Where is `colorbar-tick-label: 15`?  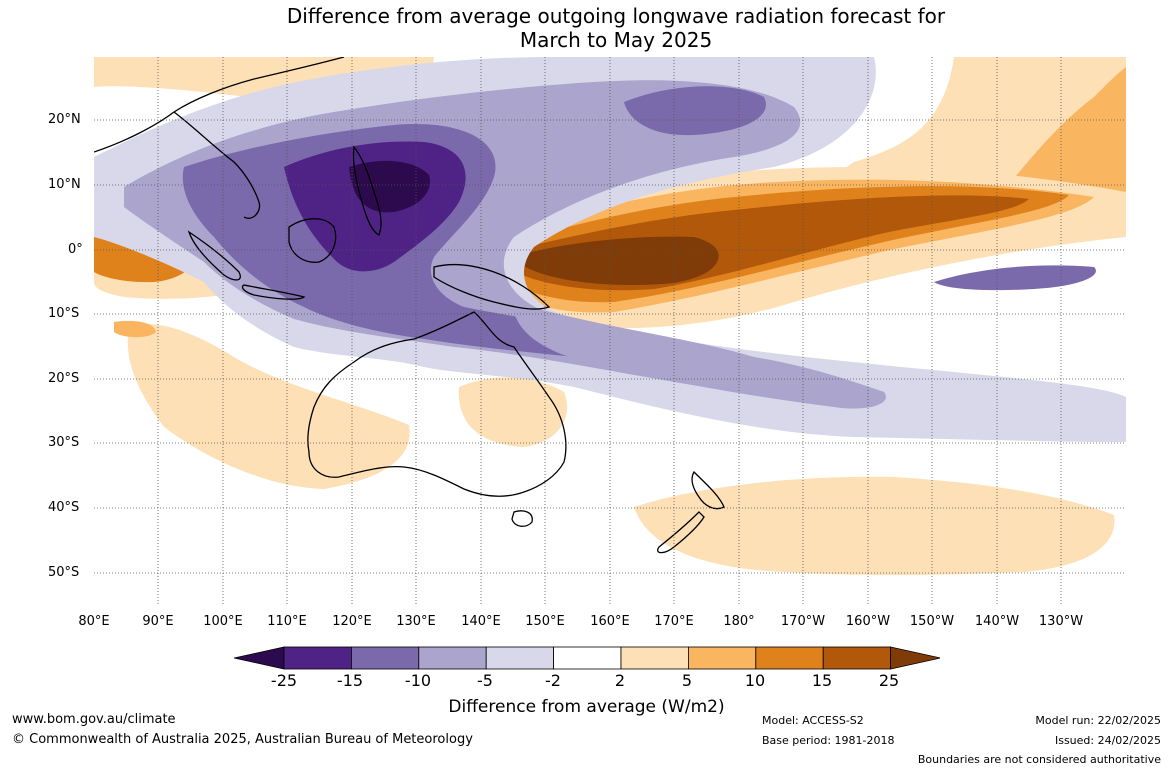
colorbar-tick-label: 15 is located at coordinates (822, 680).